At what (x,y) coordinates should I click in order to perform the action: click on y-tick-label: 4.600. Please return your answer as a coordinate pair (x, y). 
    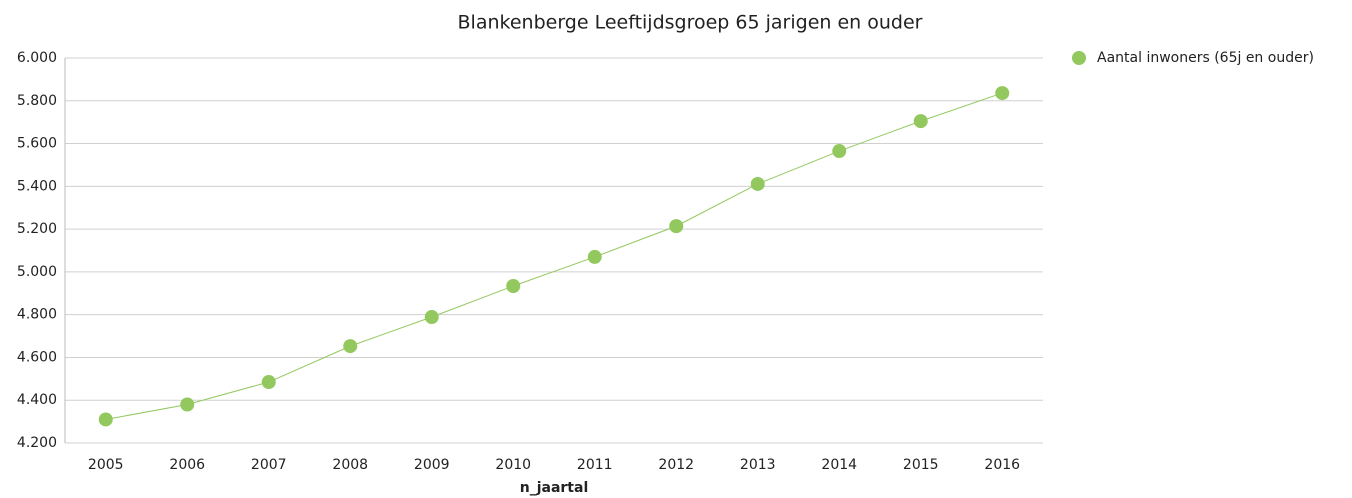
    Looking at the image, I should click on (37, 357).